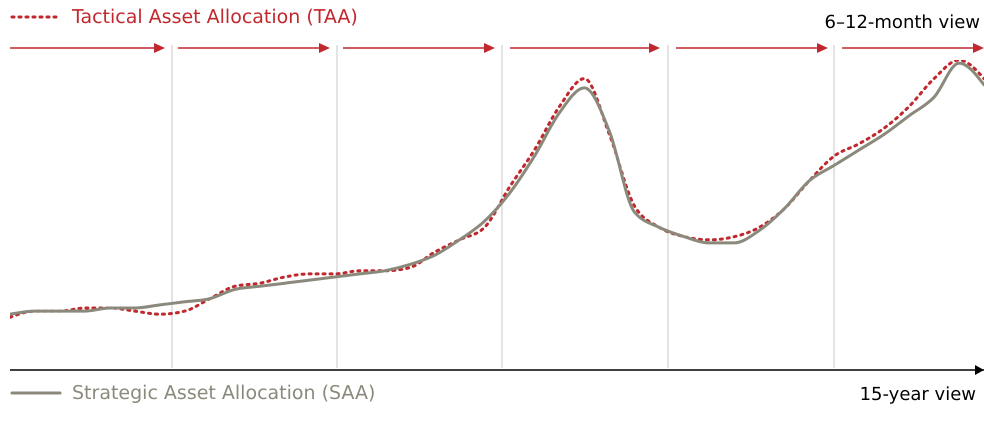 The height and width of the screenshot is (426, 984). What do you see at coordinates (902, 22) in the screenshot?
I see `text: 6–12-month view` at bounding box center [902, 22].